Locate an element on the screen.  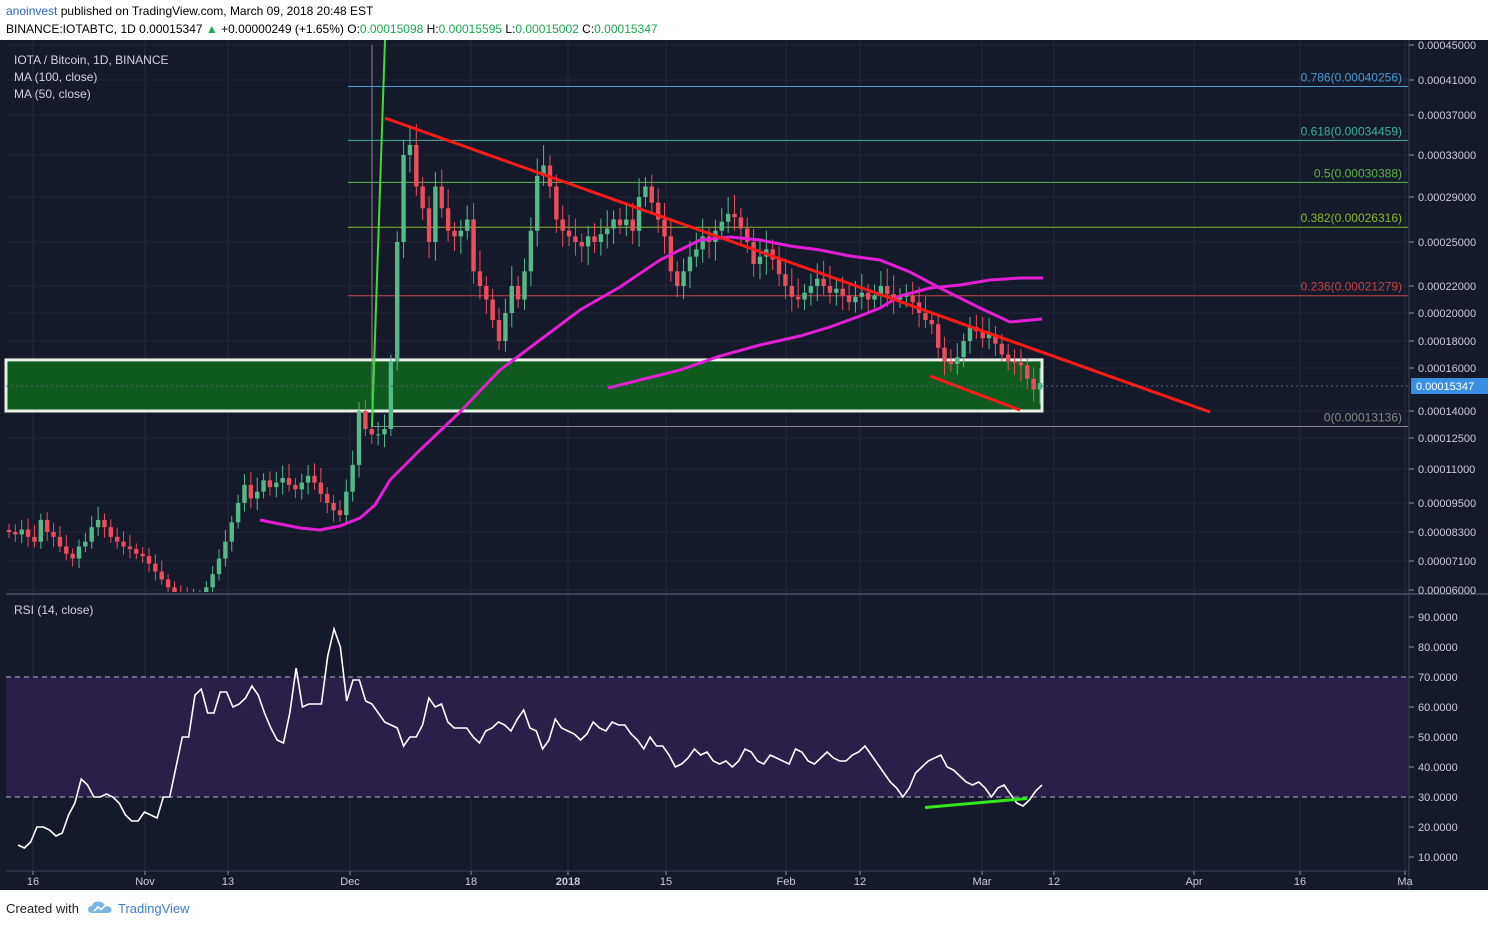
low-label: L: is located at coordinates (510, 29).